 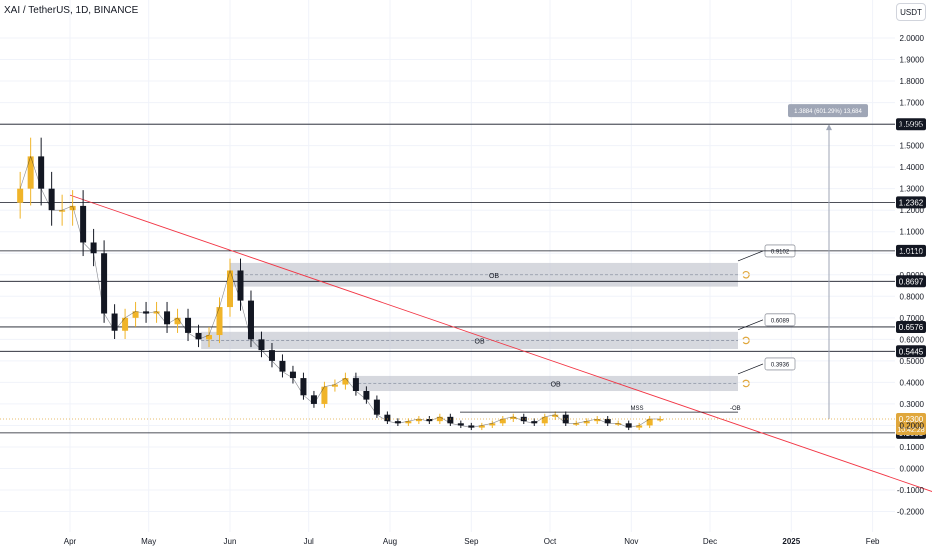 I want to click on x-tick-label: Sep, so click(x=471, y=541).